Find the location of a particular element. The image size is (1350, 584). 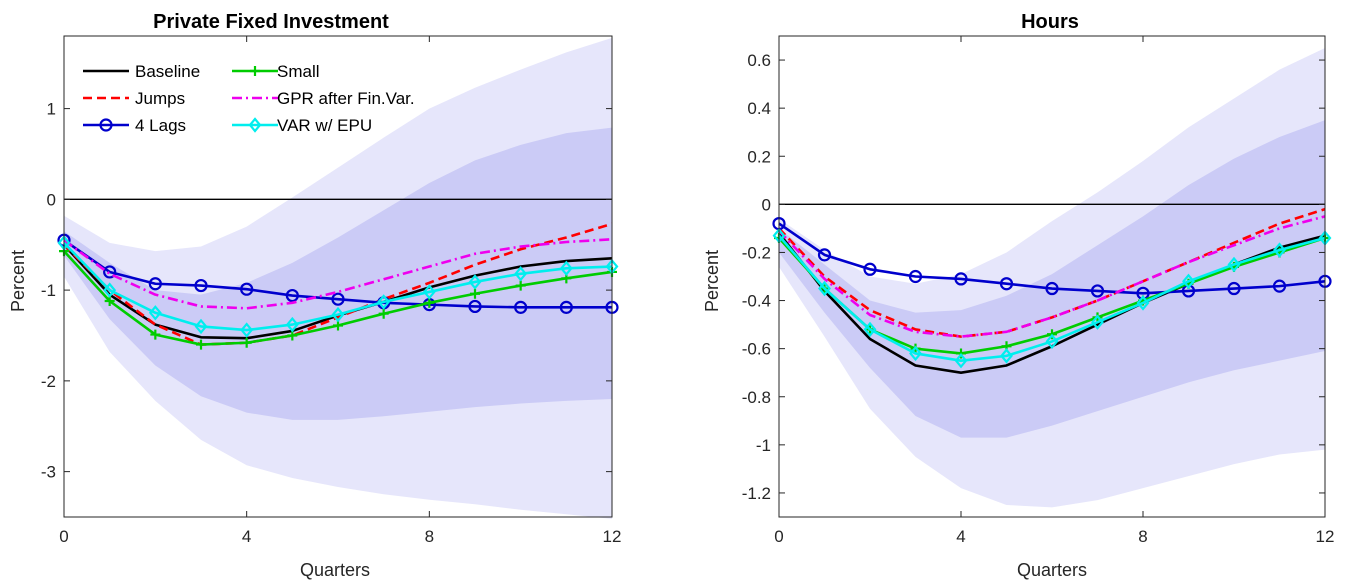

legend-item: Jumps is located at coordinates (134, 98).